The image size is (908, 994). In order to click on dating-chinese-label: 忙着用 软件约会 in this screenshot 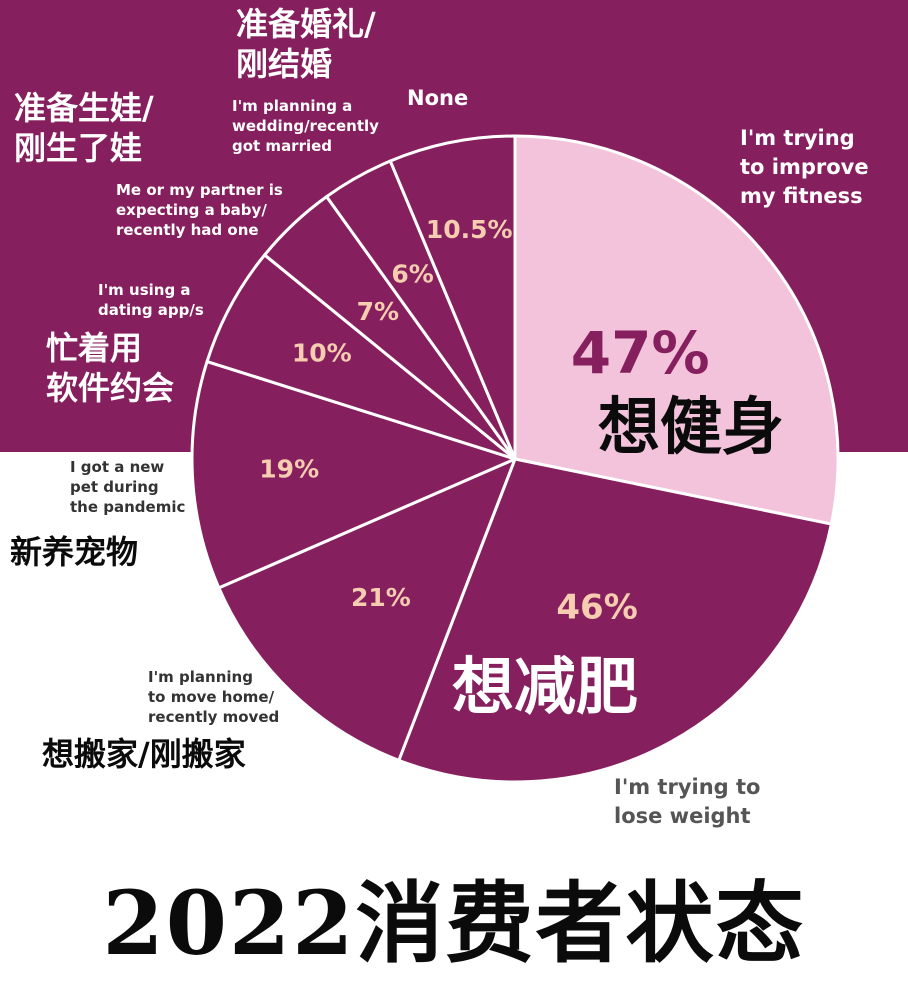, I will do `click(110, 368)`.